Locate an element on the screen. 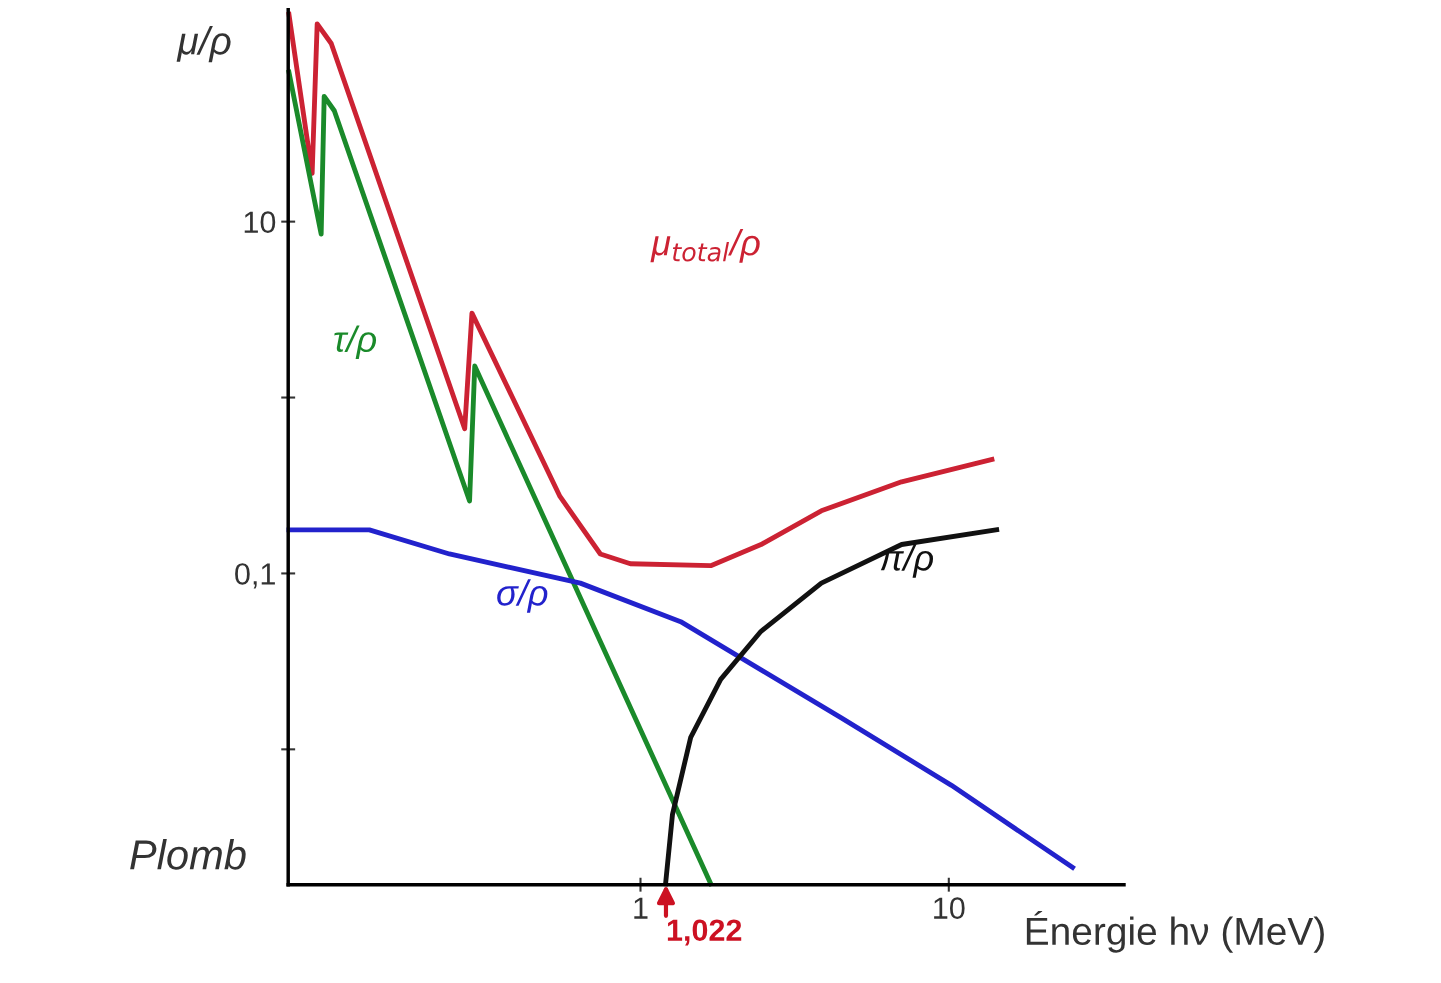  y-axis-title: μ/ρ is located at coordinates (203, 44).